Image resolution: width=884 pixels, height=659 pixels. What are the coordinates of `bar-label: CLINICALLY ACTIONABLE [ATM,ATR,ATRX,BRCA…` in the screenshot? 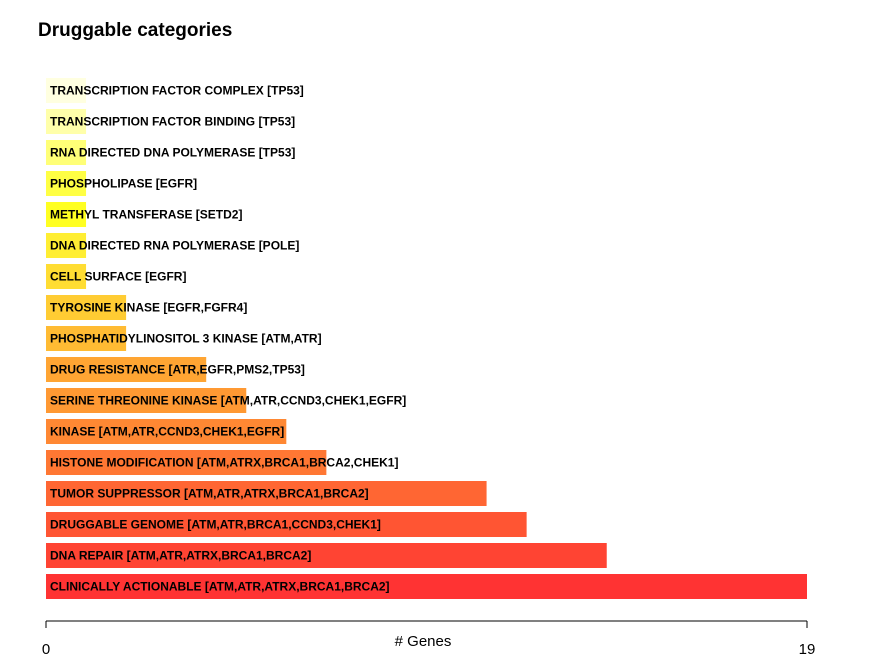 It's located at (220, 587).